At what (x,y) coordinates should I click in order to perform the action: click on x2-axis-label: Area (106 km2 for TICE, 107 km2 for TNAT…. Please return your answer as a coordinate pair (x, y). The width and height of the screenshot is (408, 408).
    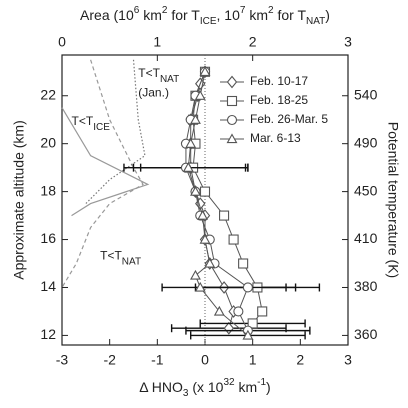
    Looking at the image, I should click on (205, 16).